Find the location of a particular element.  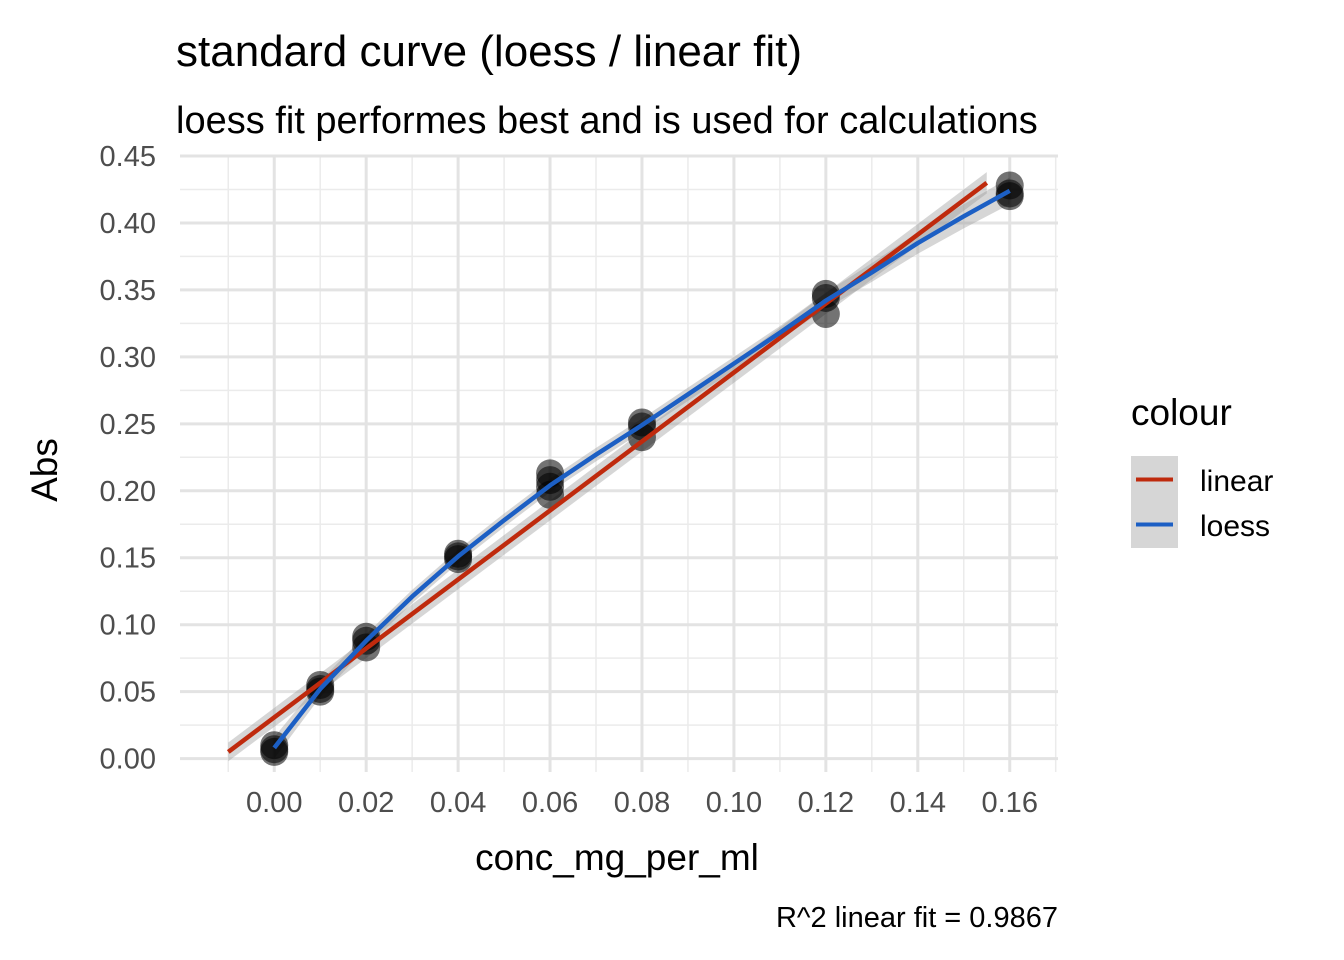

x-tick-label: 0.16 is located at coordinates (1010, 803).